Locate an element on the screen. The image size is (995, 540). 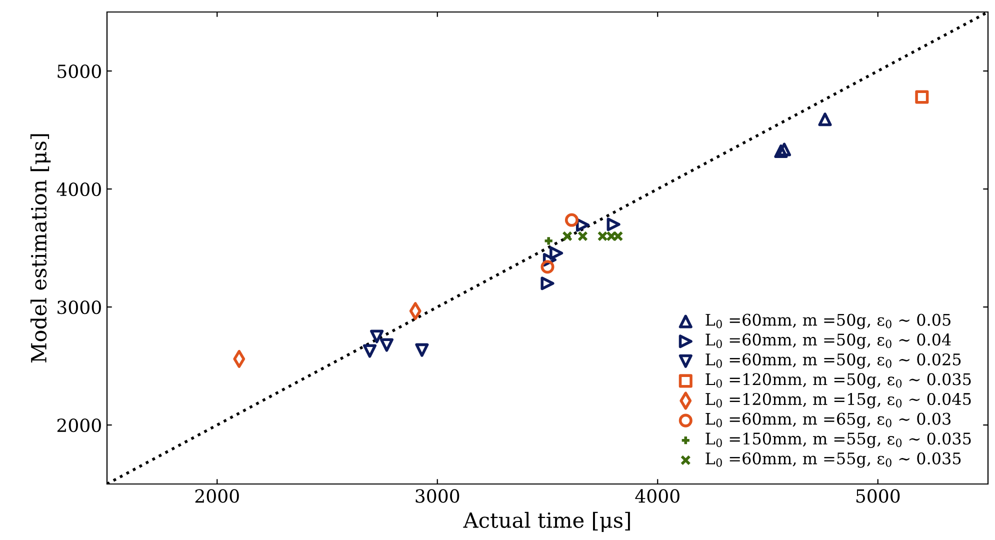
x-tick-label: 4000 is located at coordinates (657, 496).